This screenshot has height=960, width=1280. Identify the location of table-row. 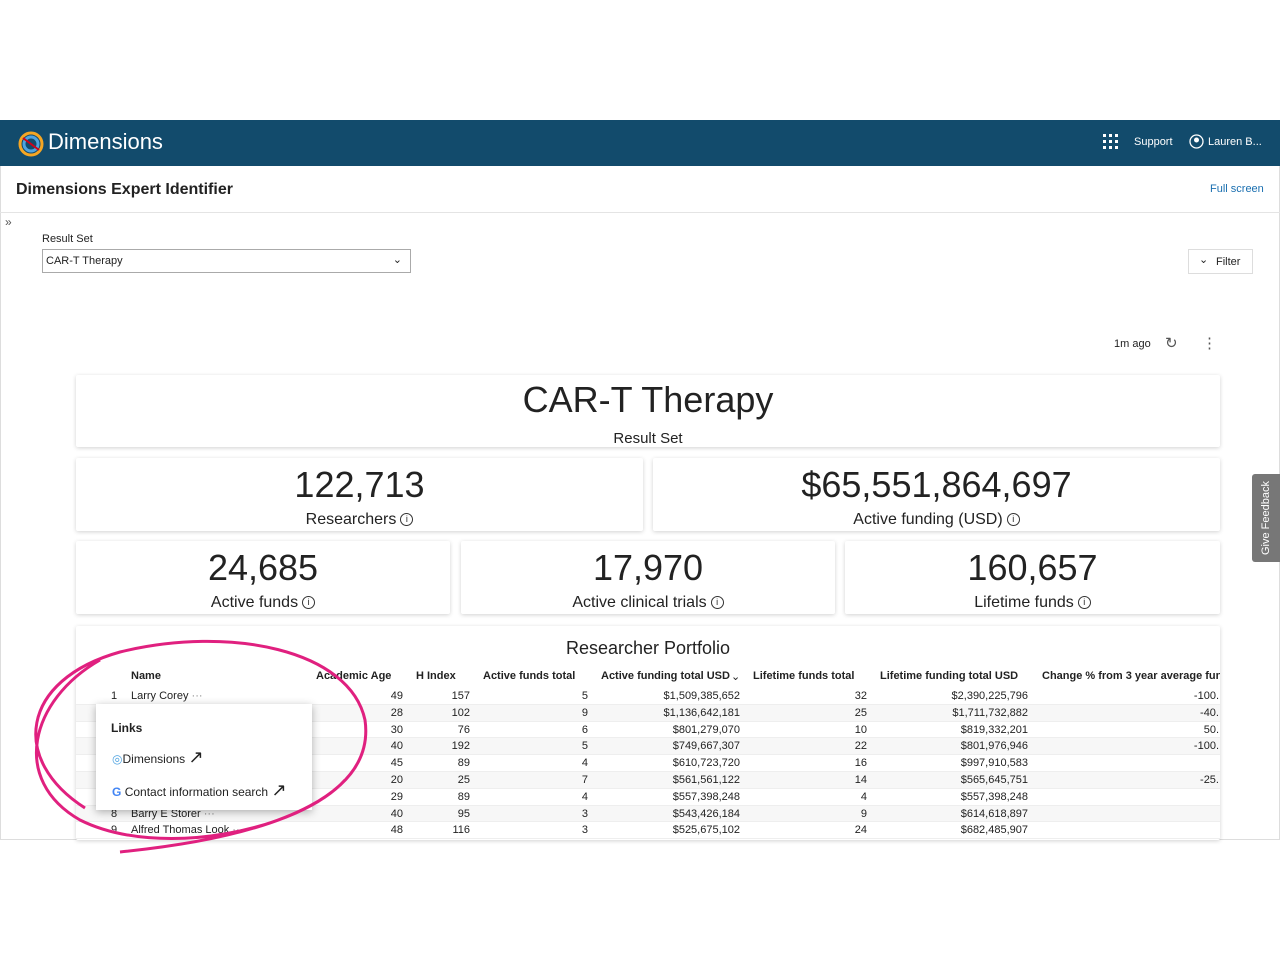
(648, 831).